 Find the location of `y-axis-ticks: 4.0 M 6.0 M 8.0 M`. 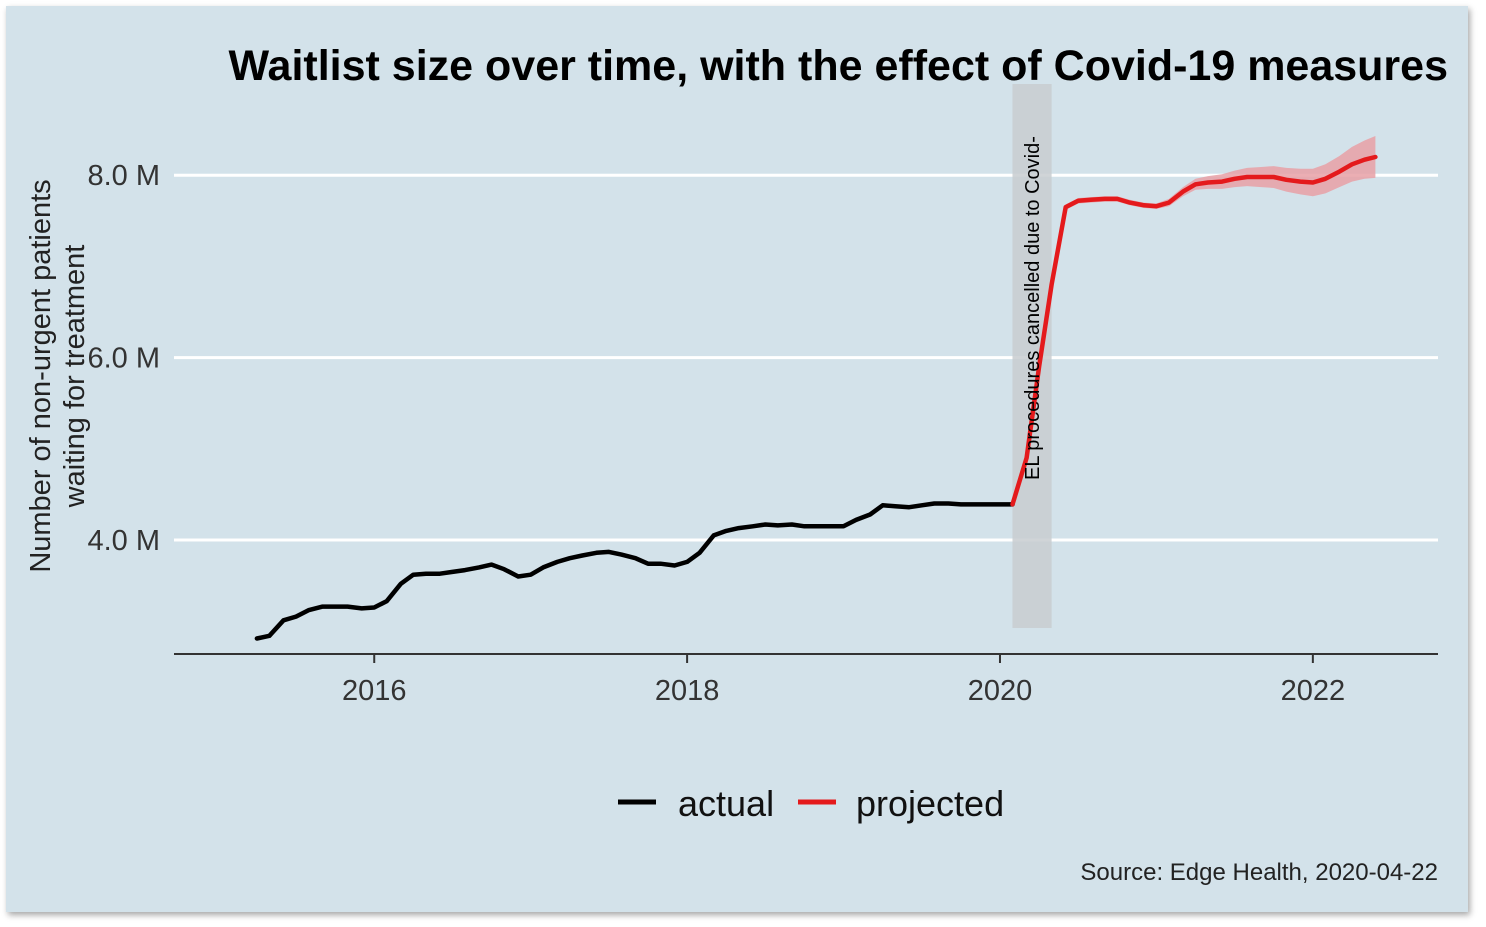

y-axis-ticks: 4.0 M 6.0 M 8.0 M is located at coordinates (123, 358).